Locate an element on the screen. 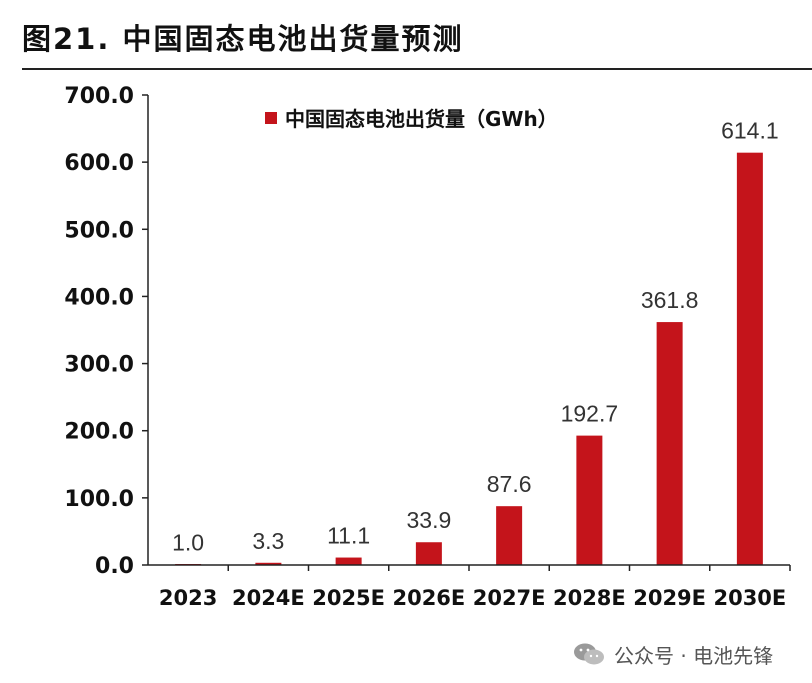 The image size is (812, 683). y-tick-label: 500.0 is located at coordinates (99, 230).